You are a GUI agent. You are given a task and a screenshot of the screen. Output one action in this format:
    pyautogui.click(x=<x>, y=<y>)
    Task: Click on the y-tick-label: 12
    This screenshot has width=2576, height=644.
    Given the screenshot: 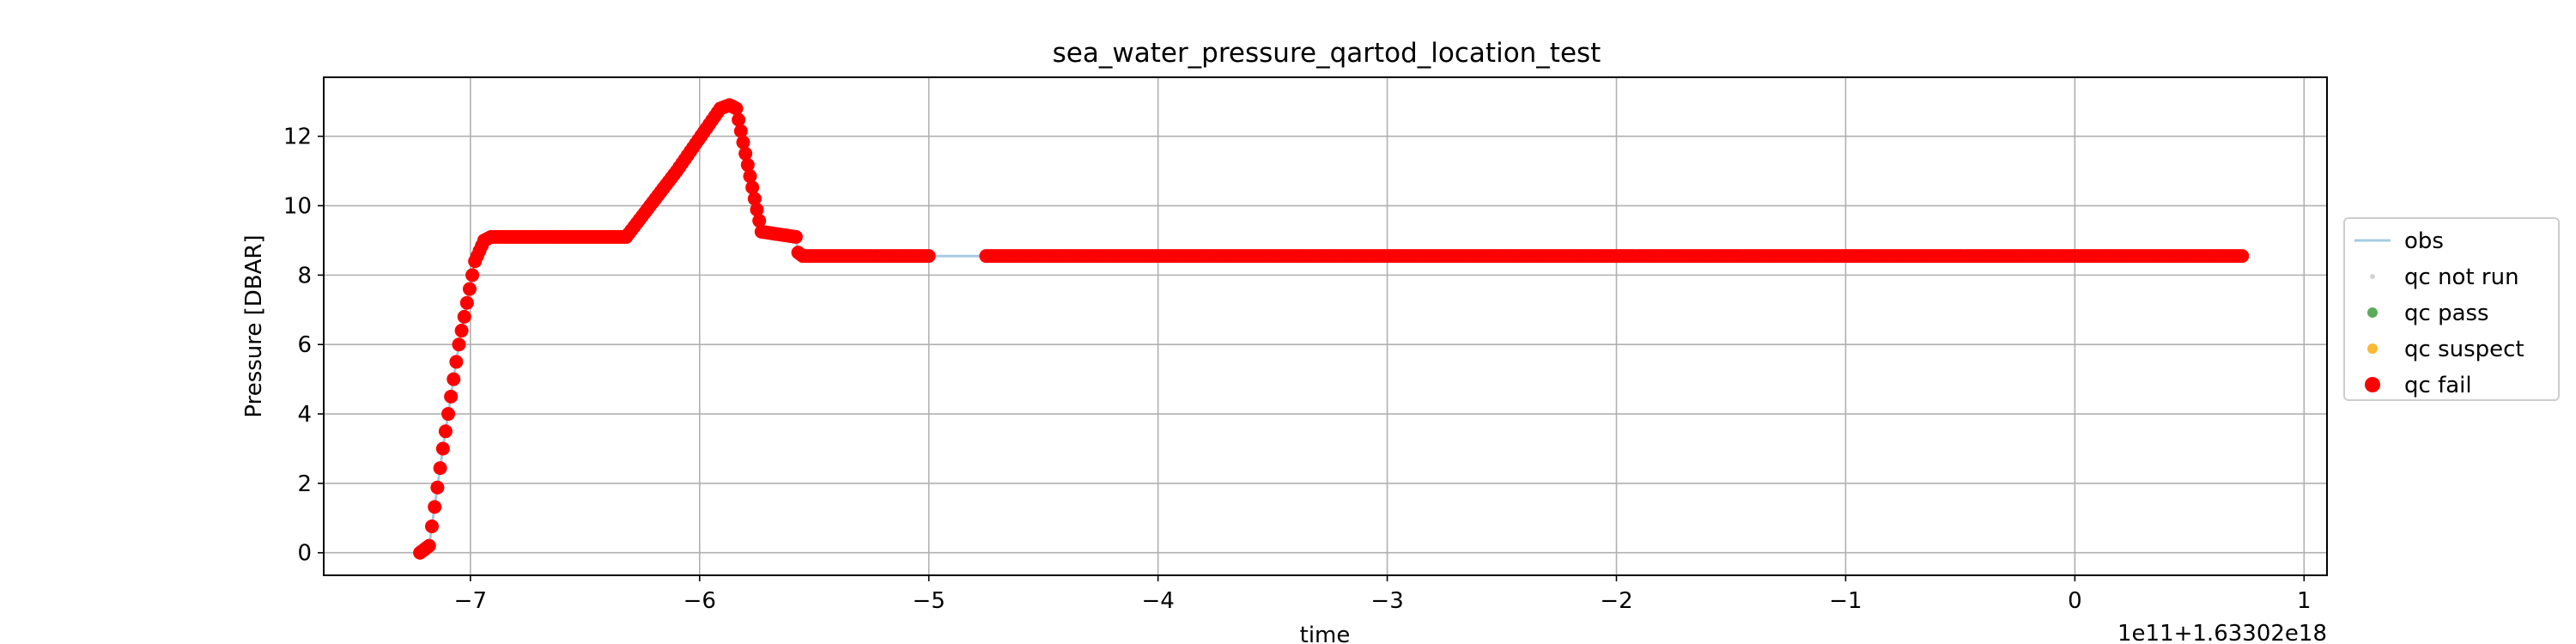 What is the action you would take?
    pyautogui.click(x=297, y=137)
    